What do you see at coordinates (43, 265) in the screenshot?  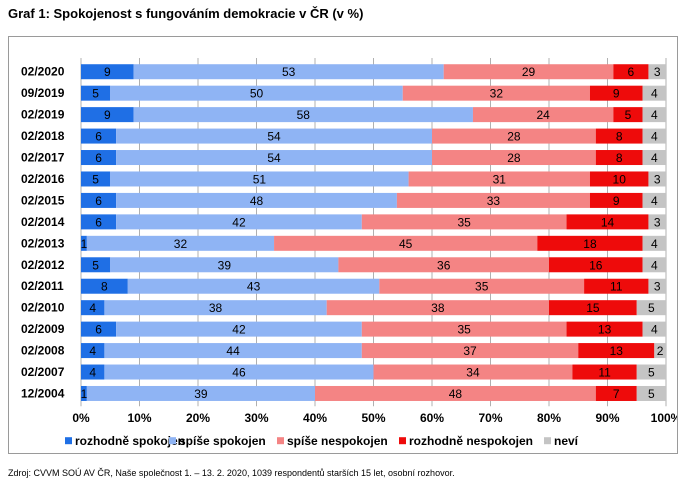 I see `category-label: 02/2012` at bounding box center [43, 265].